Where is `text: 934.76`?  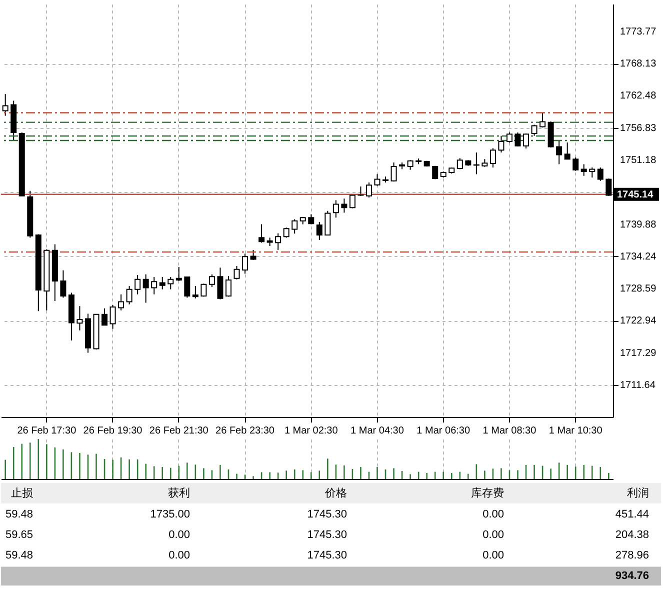 text: 934.76 is located at coordinates (632, 576).